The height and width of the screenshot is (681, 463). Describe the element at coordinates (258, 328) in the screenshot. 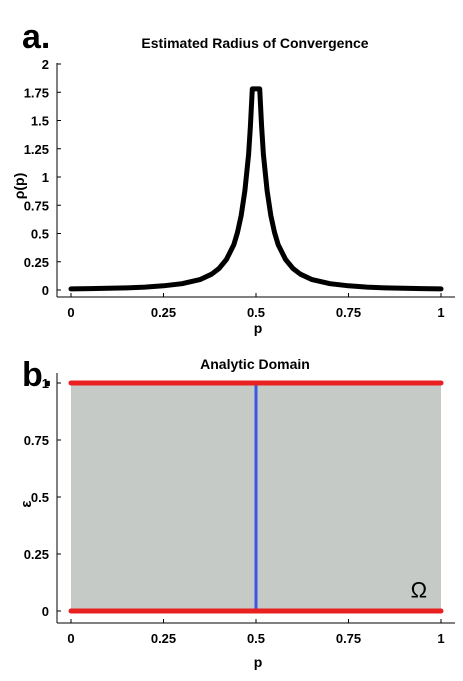

I see `panel-a-x-axis-label: p` at that location.